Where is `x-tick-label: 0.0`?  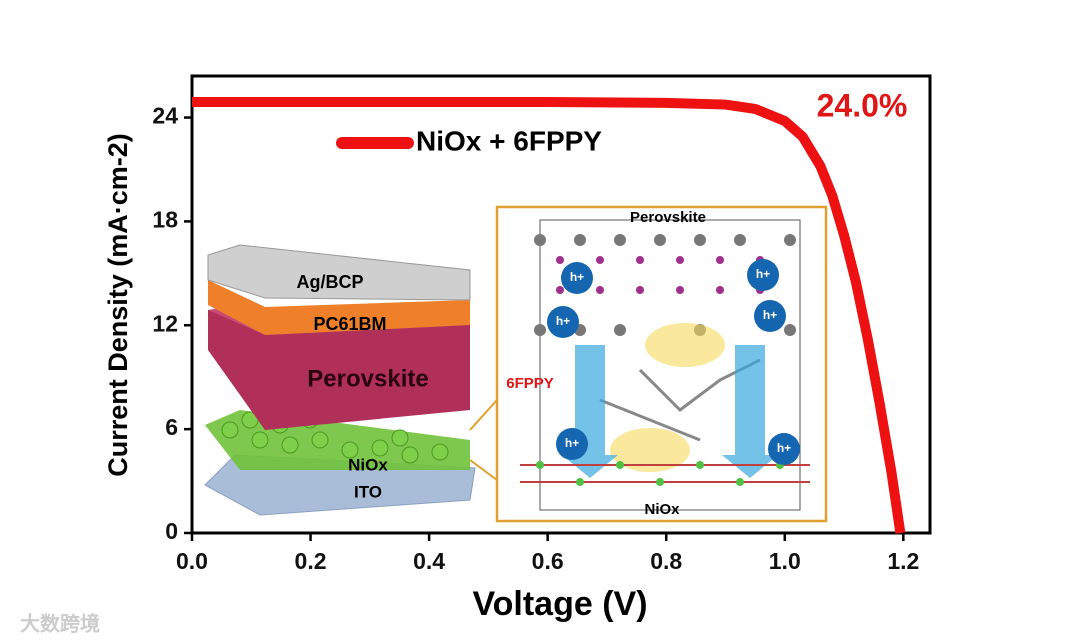 x-tick-label: 0.0 is located at coordinates (192, 561).